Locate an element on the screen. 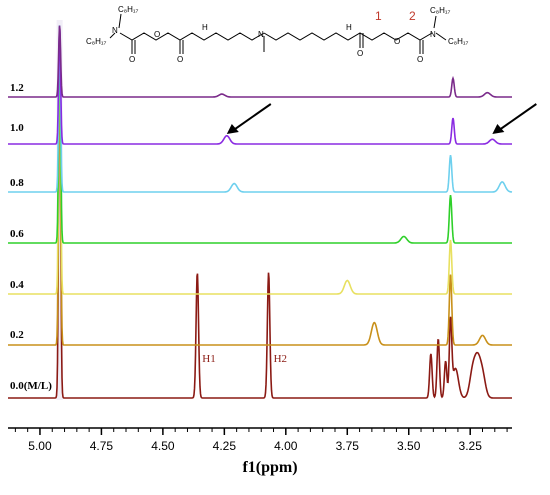 Image resolution: width=550 pixels, height=495 pixels. series-label: 0.8 is located at coordinates (17, 183).